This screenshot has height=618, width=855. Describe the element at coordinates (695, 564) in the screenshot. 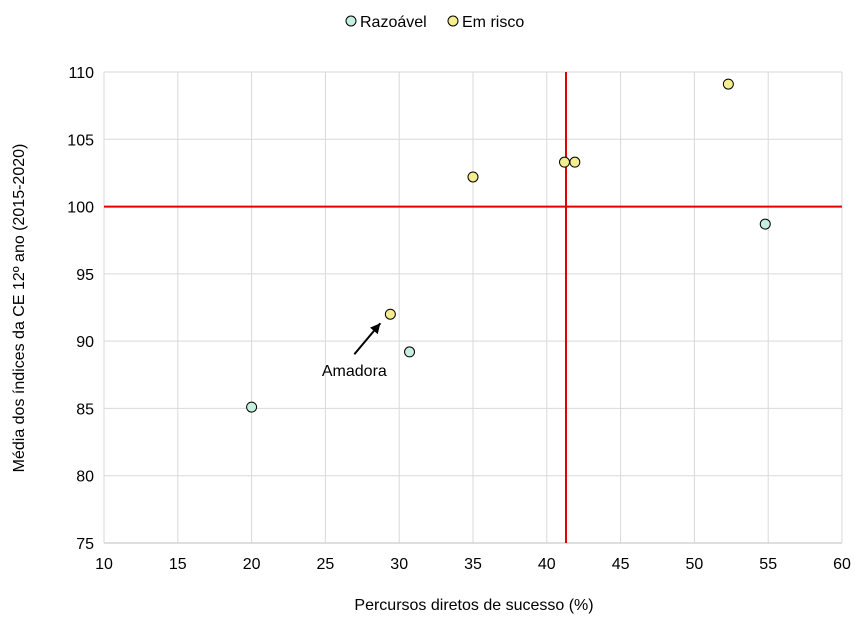

I see `x-tick-label: 50` at that location.